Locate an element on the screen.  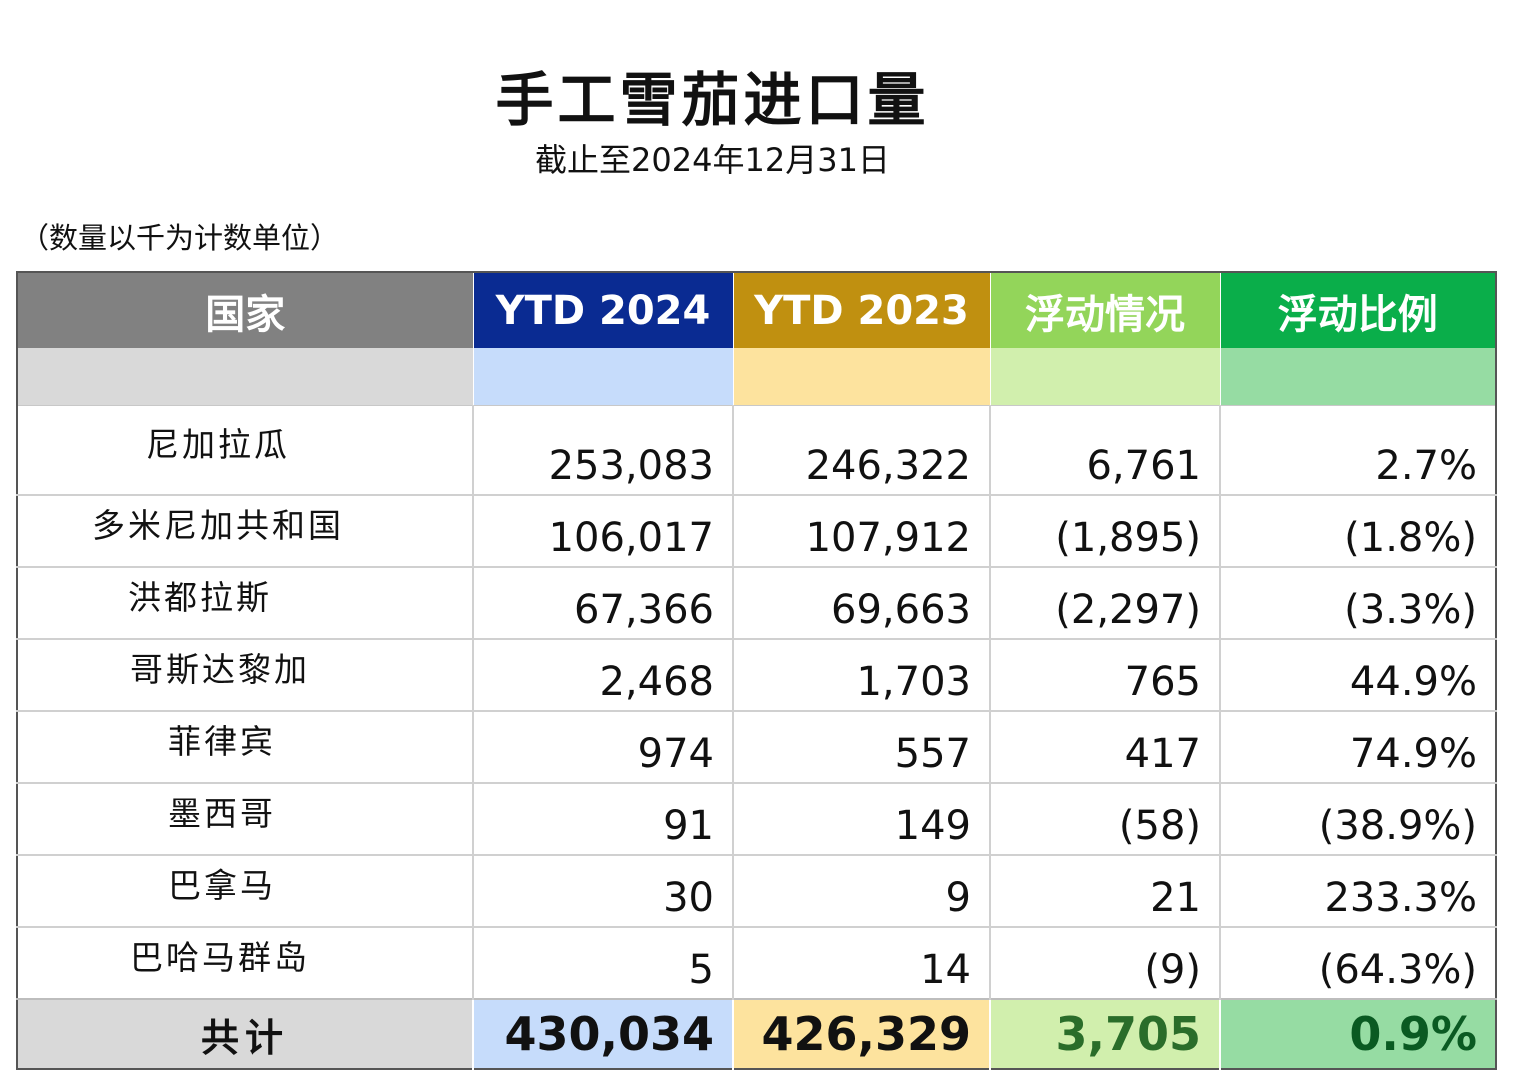
unit-note: （数量以千为计数单位） is located at coordinates (180, 238).